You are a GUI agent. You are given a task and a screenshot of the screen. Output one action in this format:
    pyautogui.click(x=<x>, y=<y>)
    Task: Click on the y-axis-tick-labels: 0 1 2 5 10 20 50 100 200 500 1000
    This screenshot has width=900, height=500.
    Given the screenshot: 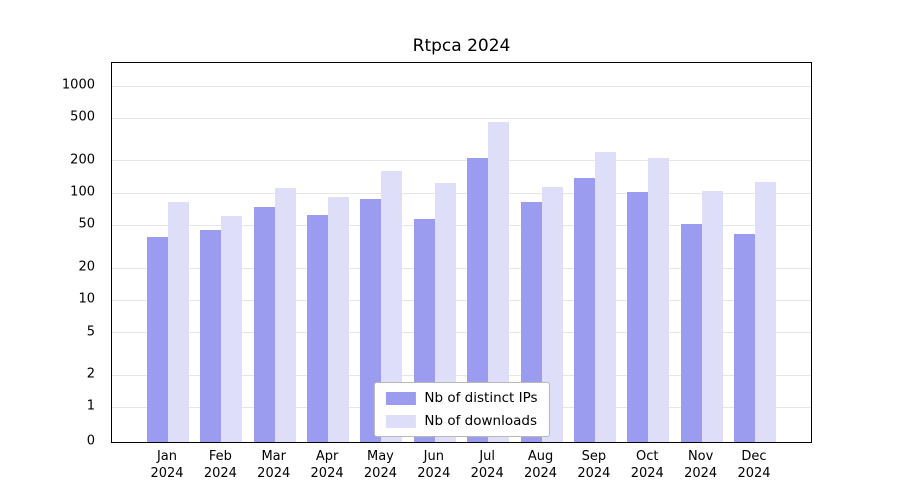 What is the action you would take?
    pyautogui.click(x=51, y=255)
    